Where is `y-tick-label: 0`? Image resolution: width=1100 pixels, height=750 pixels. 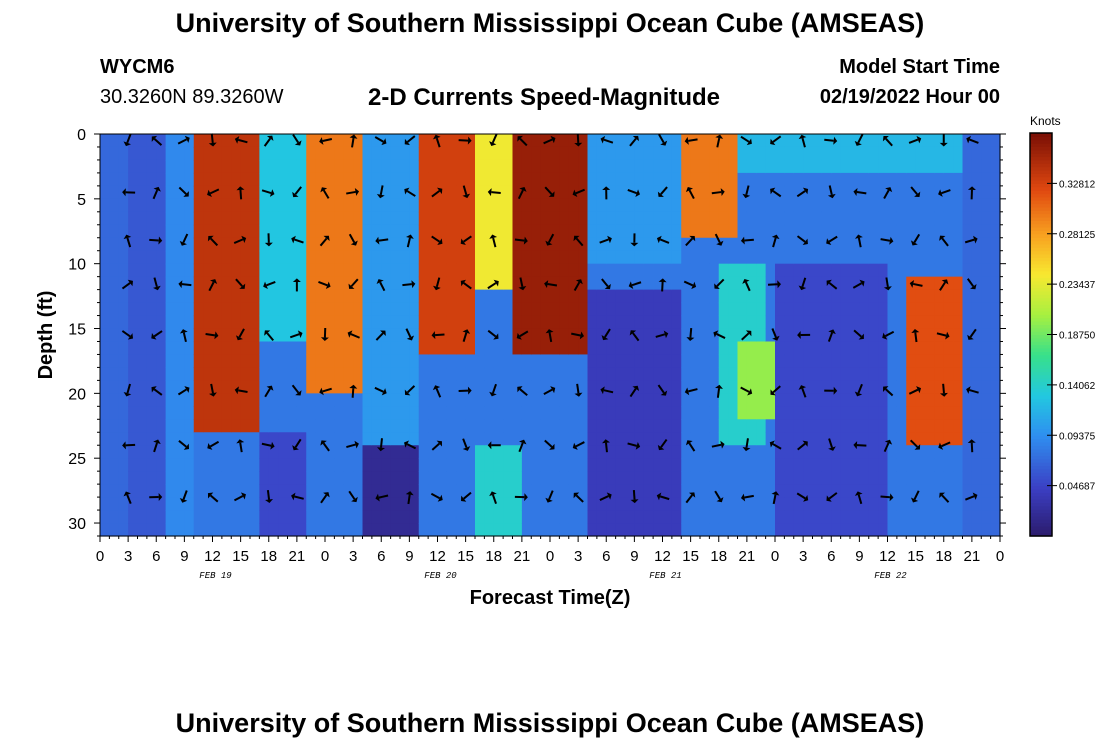
y-tick-label: 0 is located at coordinates (81, 135).